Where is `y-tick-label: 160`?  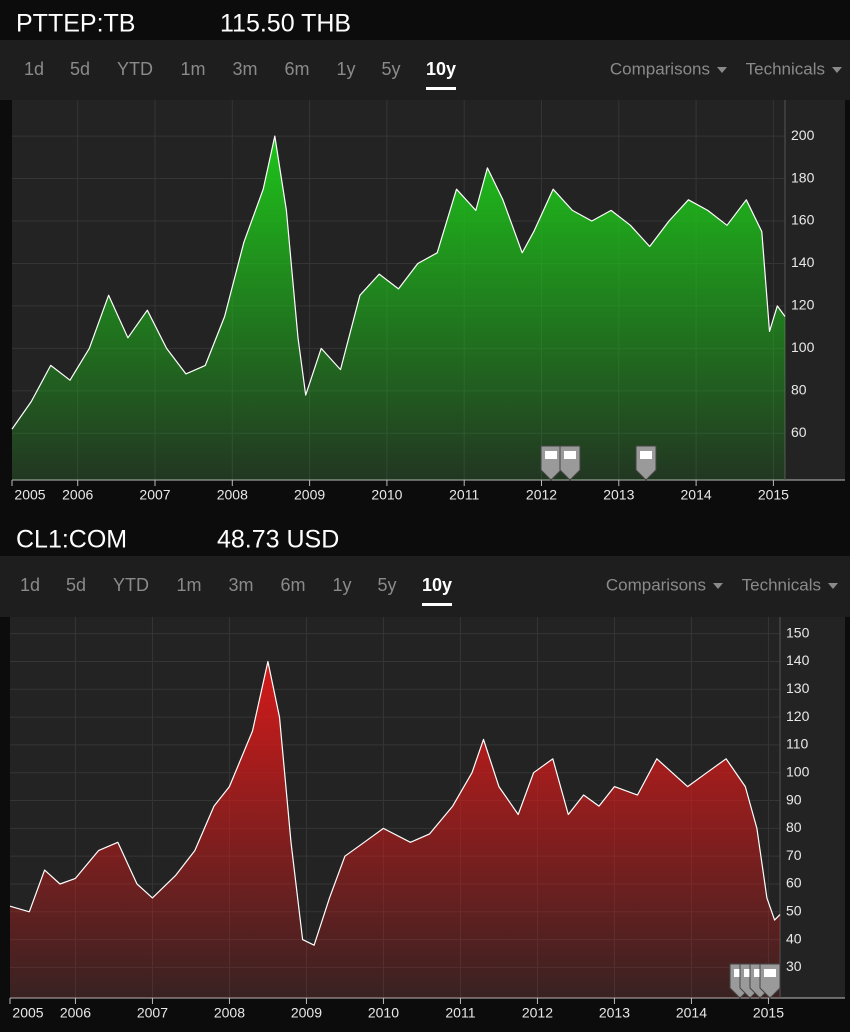
y-tick-label: 160 is located at coordinates (803, 220).